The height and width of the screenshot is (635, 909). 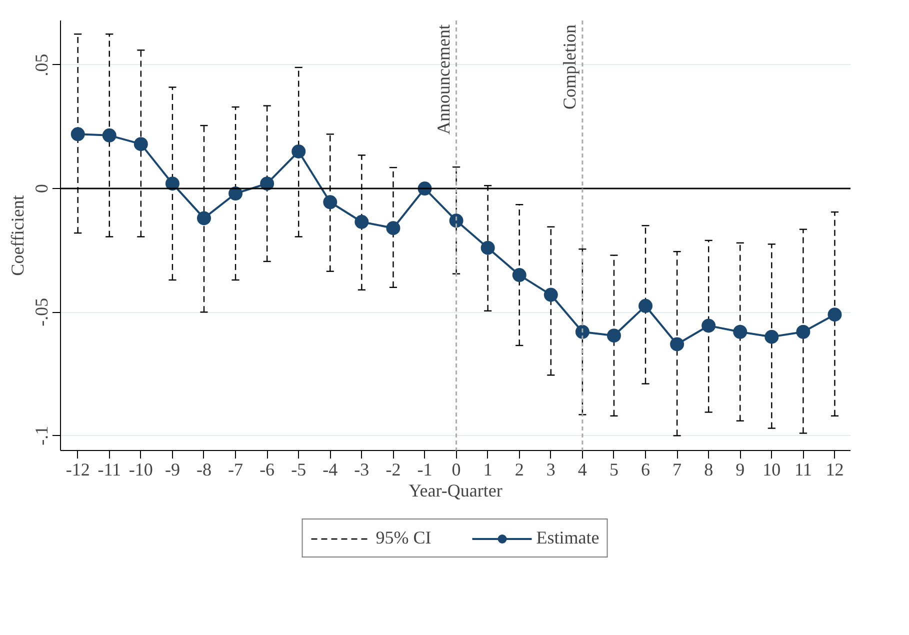 I want to click on x-tick-label: -1, so click(x=424, y=470).